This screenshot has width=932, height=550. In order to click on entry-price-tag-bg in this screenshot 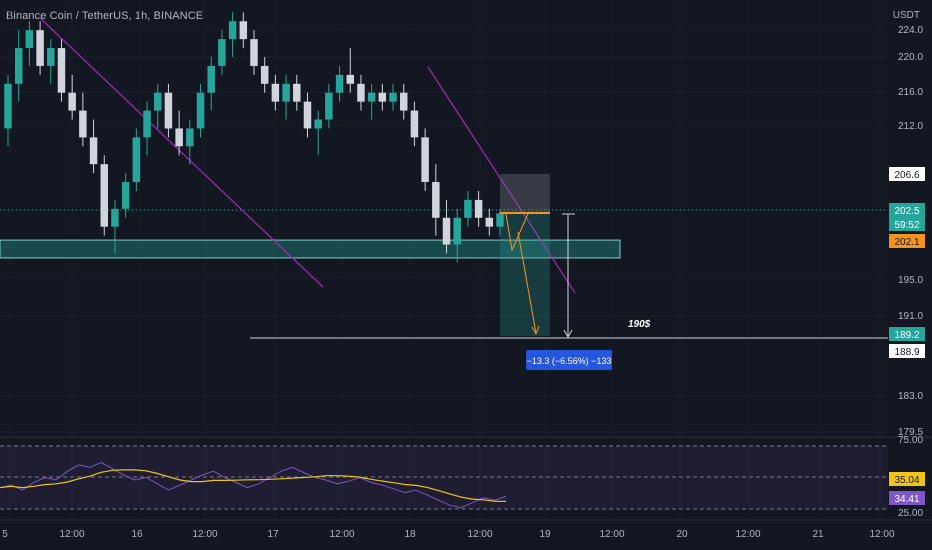, I will do `click(907, 241)`.